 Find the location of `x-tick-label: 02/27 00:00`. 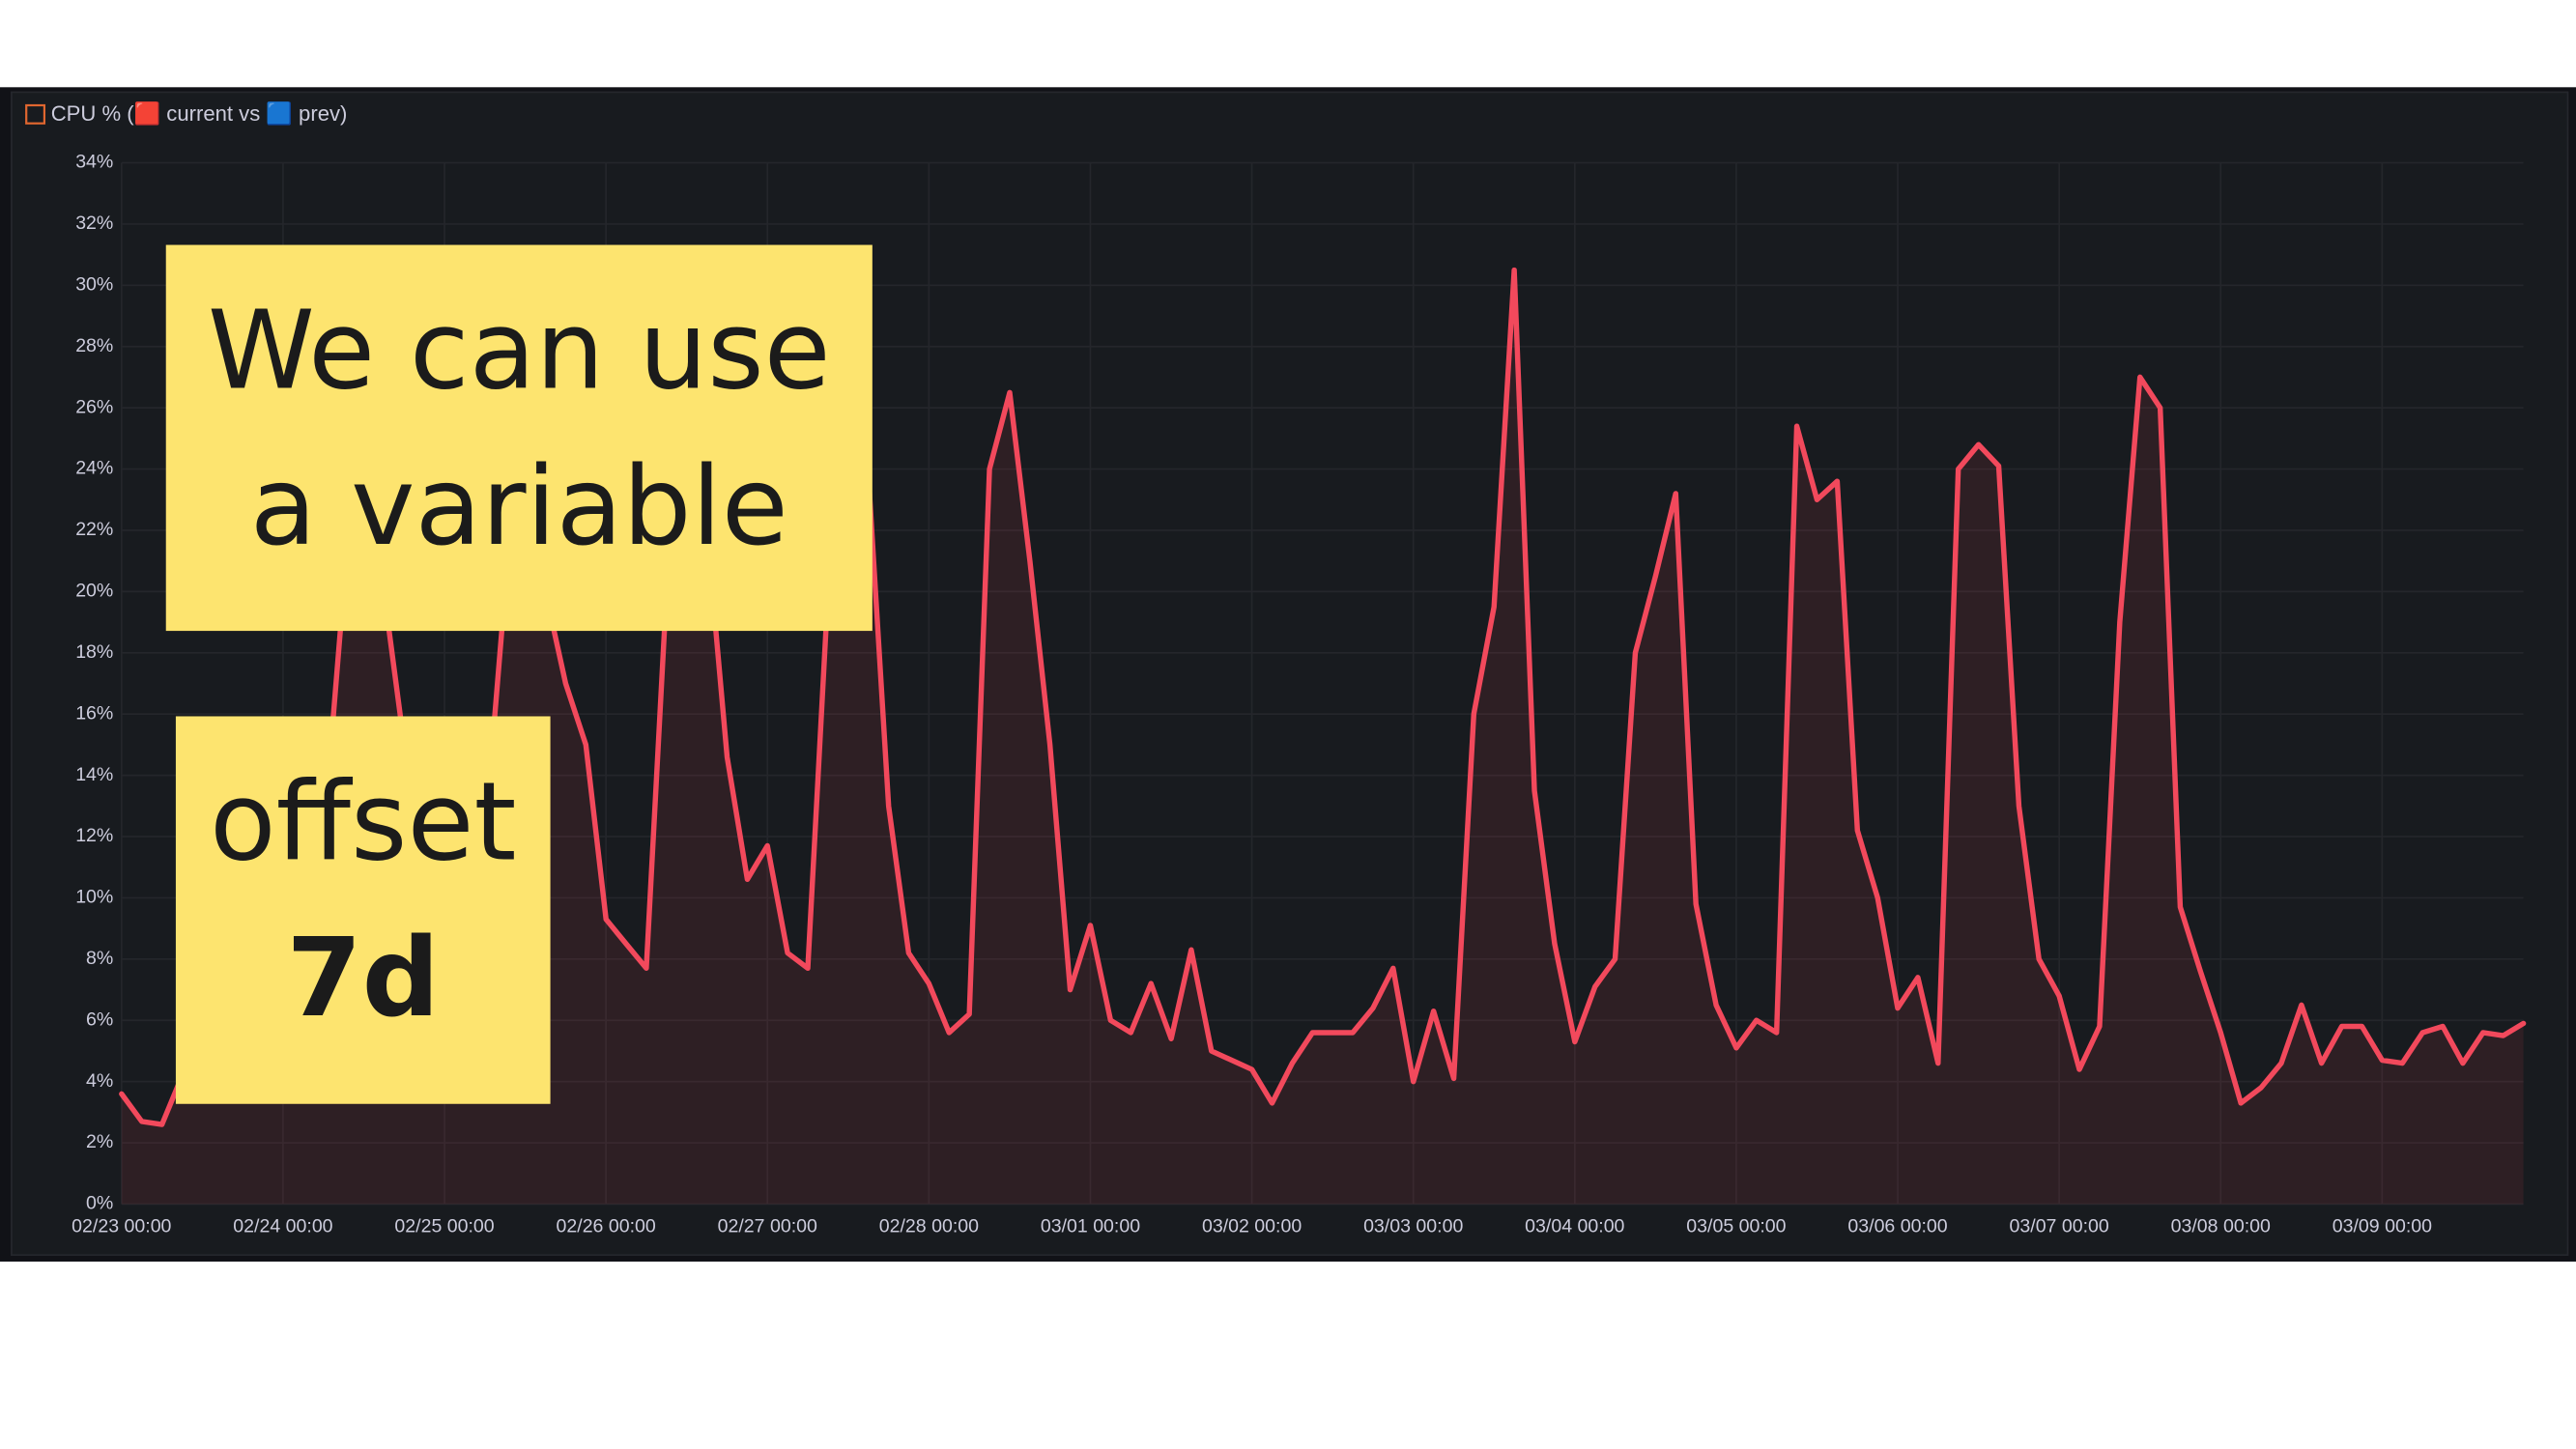

x-tick-label: 02/27 00:00 is located at coordinates (768, 1225).